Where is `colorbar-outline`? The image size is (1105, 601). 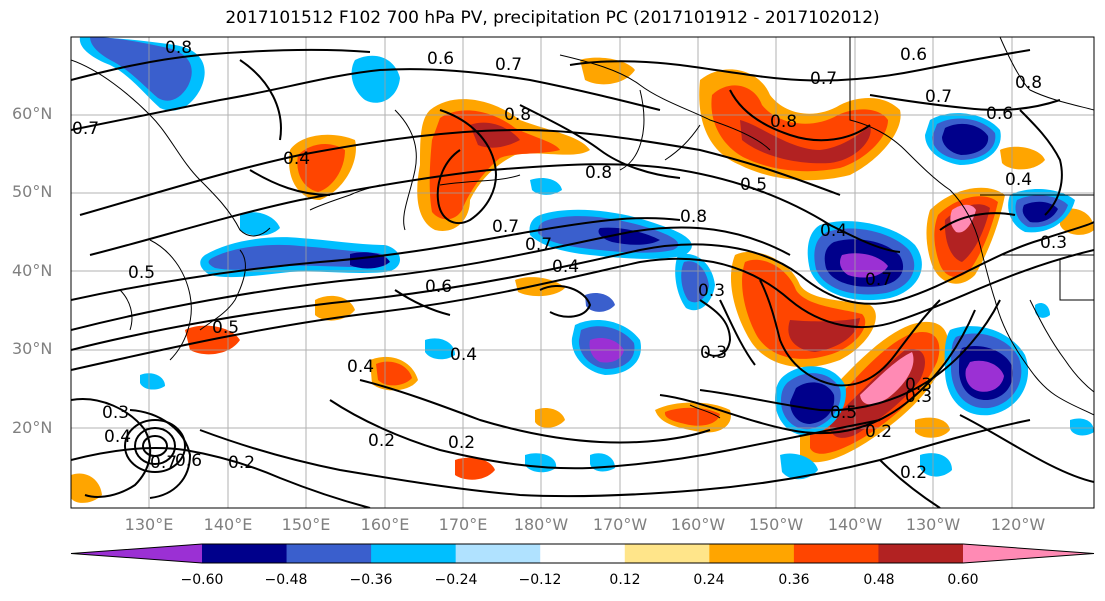 colorbar-outline is located at coordinates (582, 553).